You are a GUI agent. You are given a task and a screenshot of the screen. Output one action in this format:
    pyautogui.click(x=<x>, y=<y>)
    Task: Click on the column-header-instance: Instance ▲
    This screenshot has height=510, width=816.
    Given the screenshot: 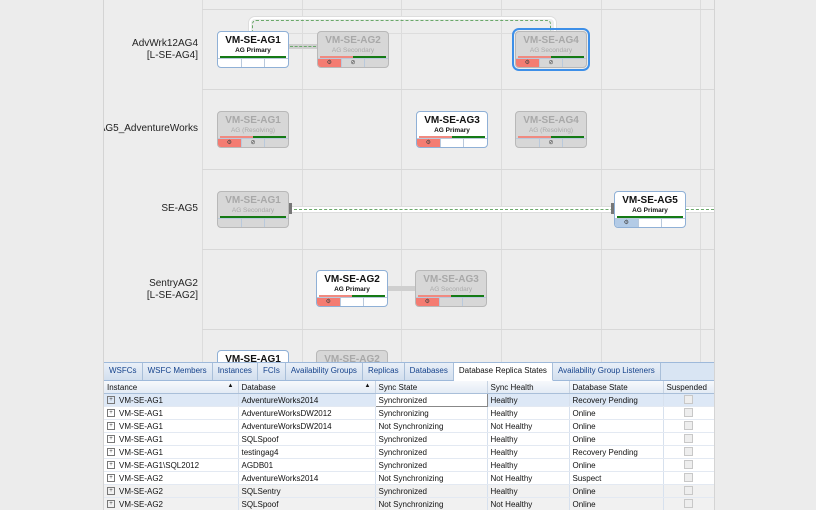 What is the action you would take?
    pyautogui.click(x=171, y=387)
    